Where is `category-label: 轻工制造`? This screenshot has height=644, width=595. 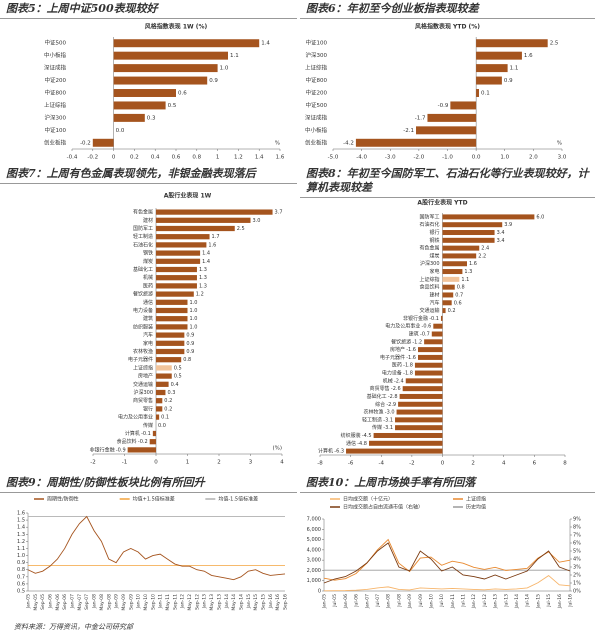 category-label: 轻工制造 is located at coordinates (143, 236).